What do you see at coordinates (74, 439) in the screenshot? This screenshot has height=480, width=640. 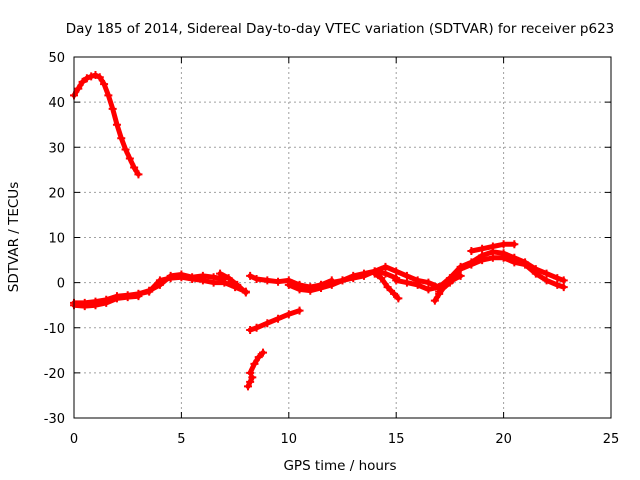 I see `x-tick-label: 0` at bounding box center [74, 439].